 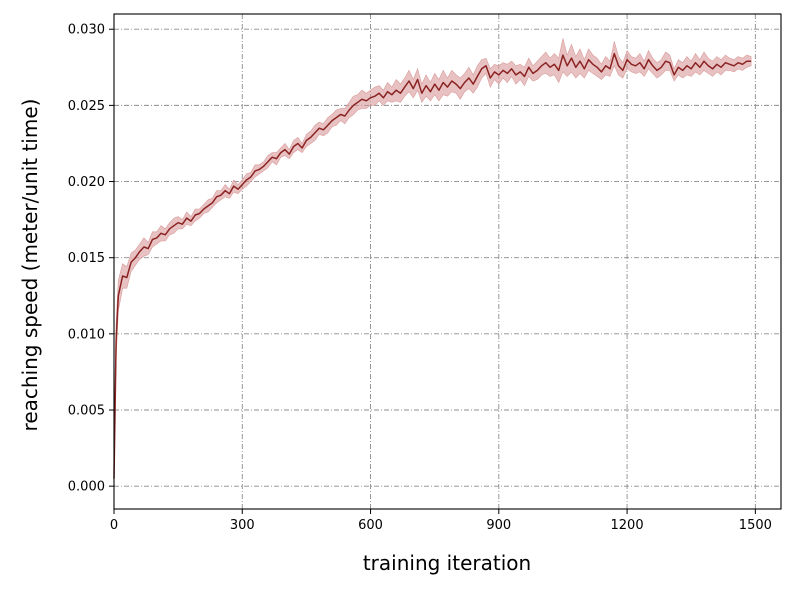 I want to click on y-tick-label: 0.025, so click(x=86, y=106).